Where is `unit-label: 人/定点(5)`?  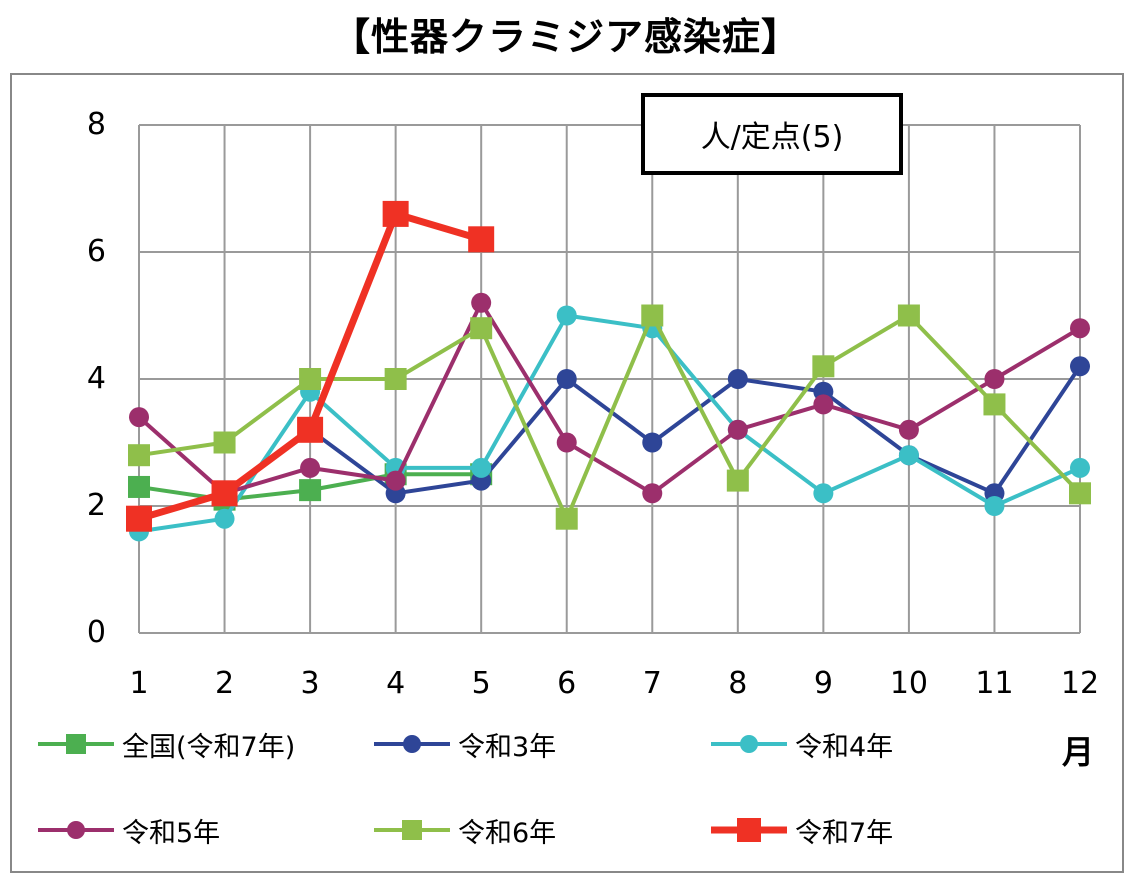 unit-label: 人/定点(5) is located at coordinates (772, 134).